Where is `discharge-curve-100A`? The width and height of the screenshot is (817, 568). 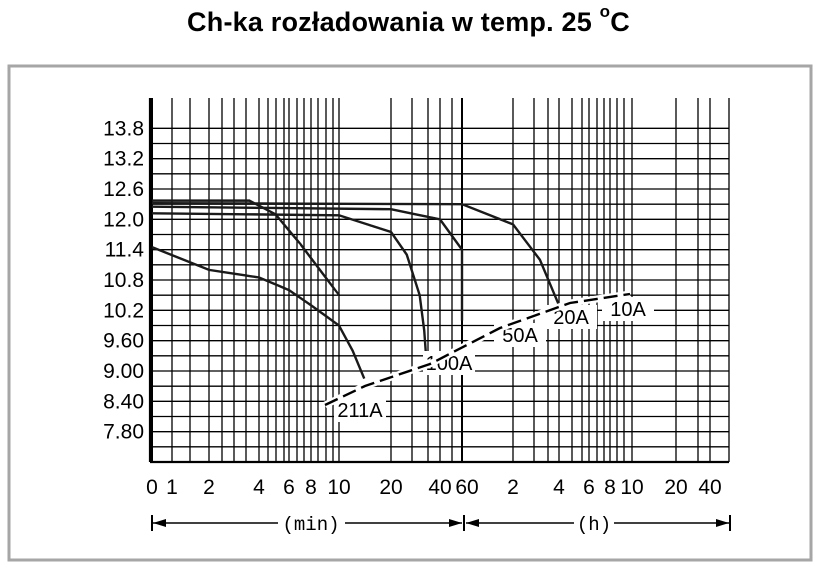
discharge-curve-100A is located at coordinates (289, 287).